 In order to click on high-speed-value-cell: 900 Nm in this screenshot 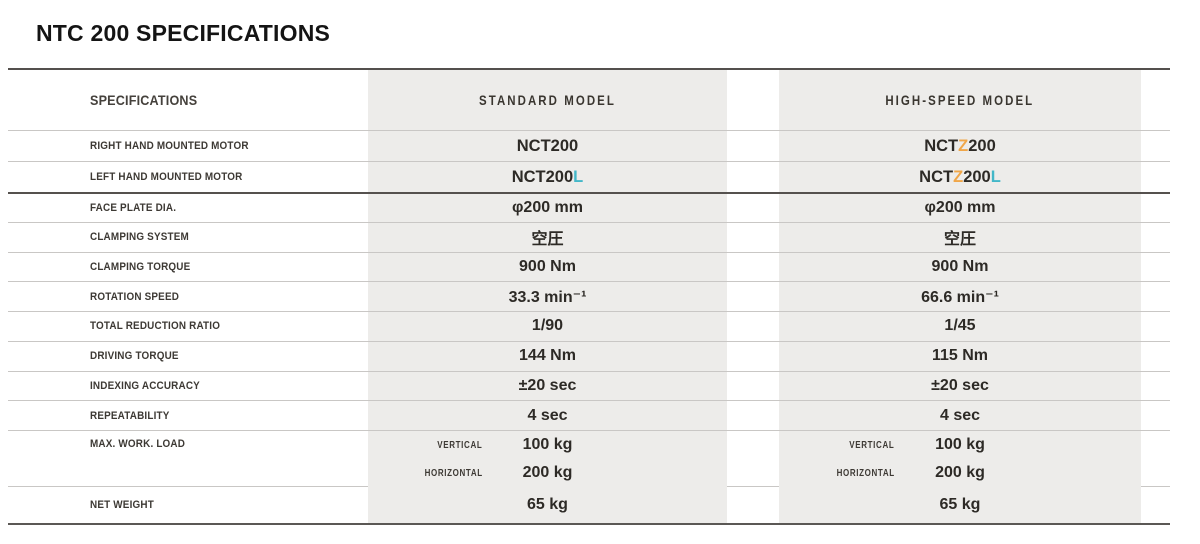, I will do `click(960, 267)`.